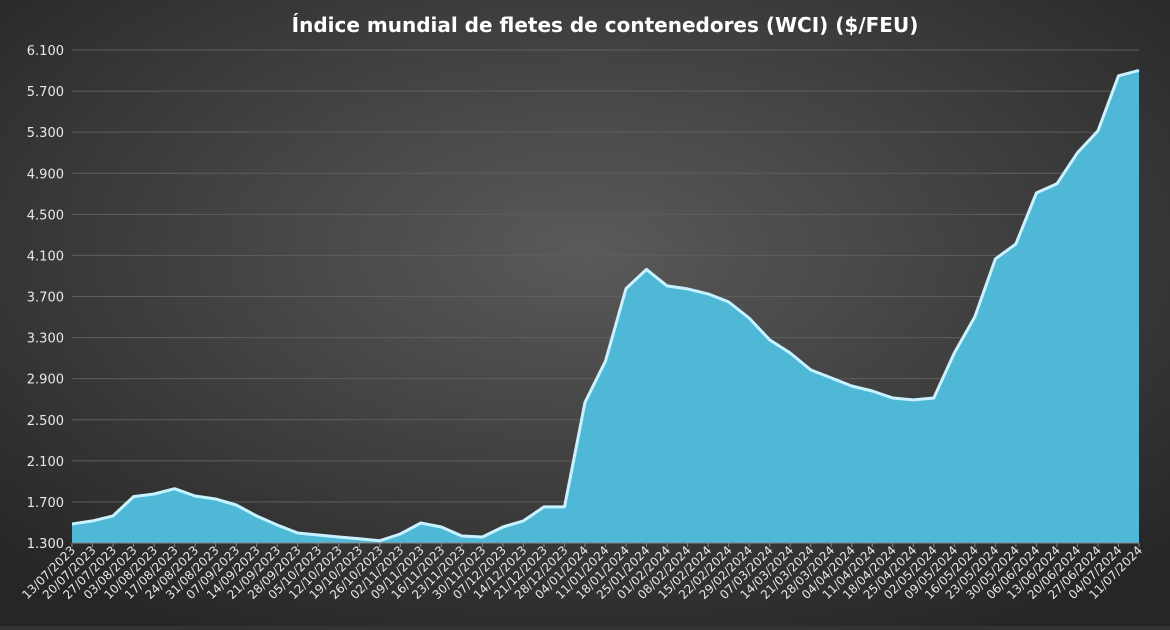  I want to click on y-tick-label: 3.700, so click(45, 298).